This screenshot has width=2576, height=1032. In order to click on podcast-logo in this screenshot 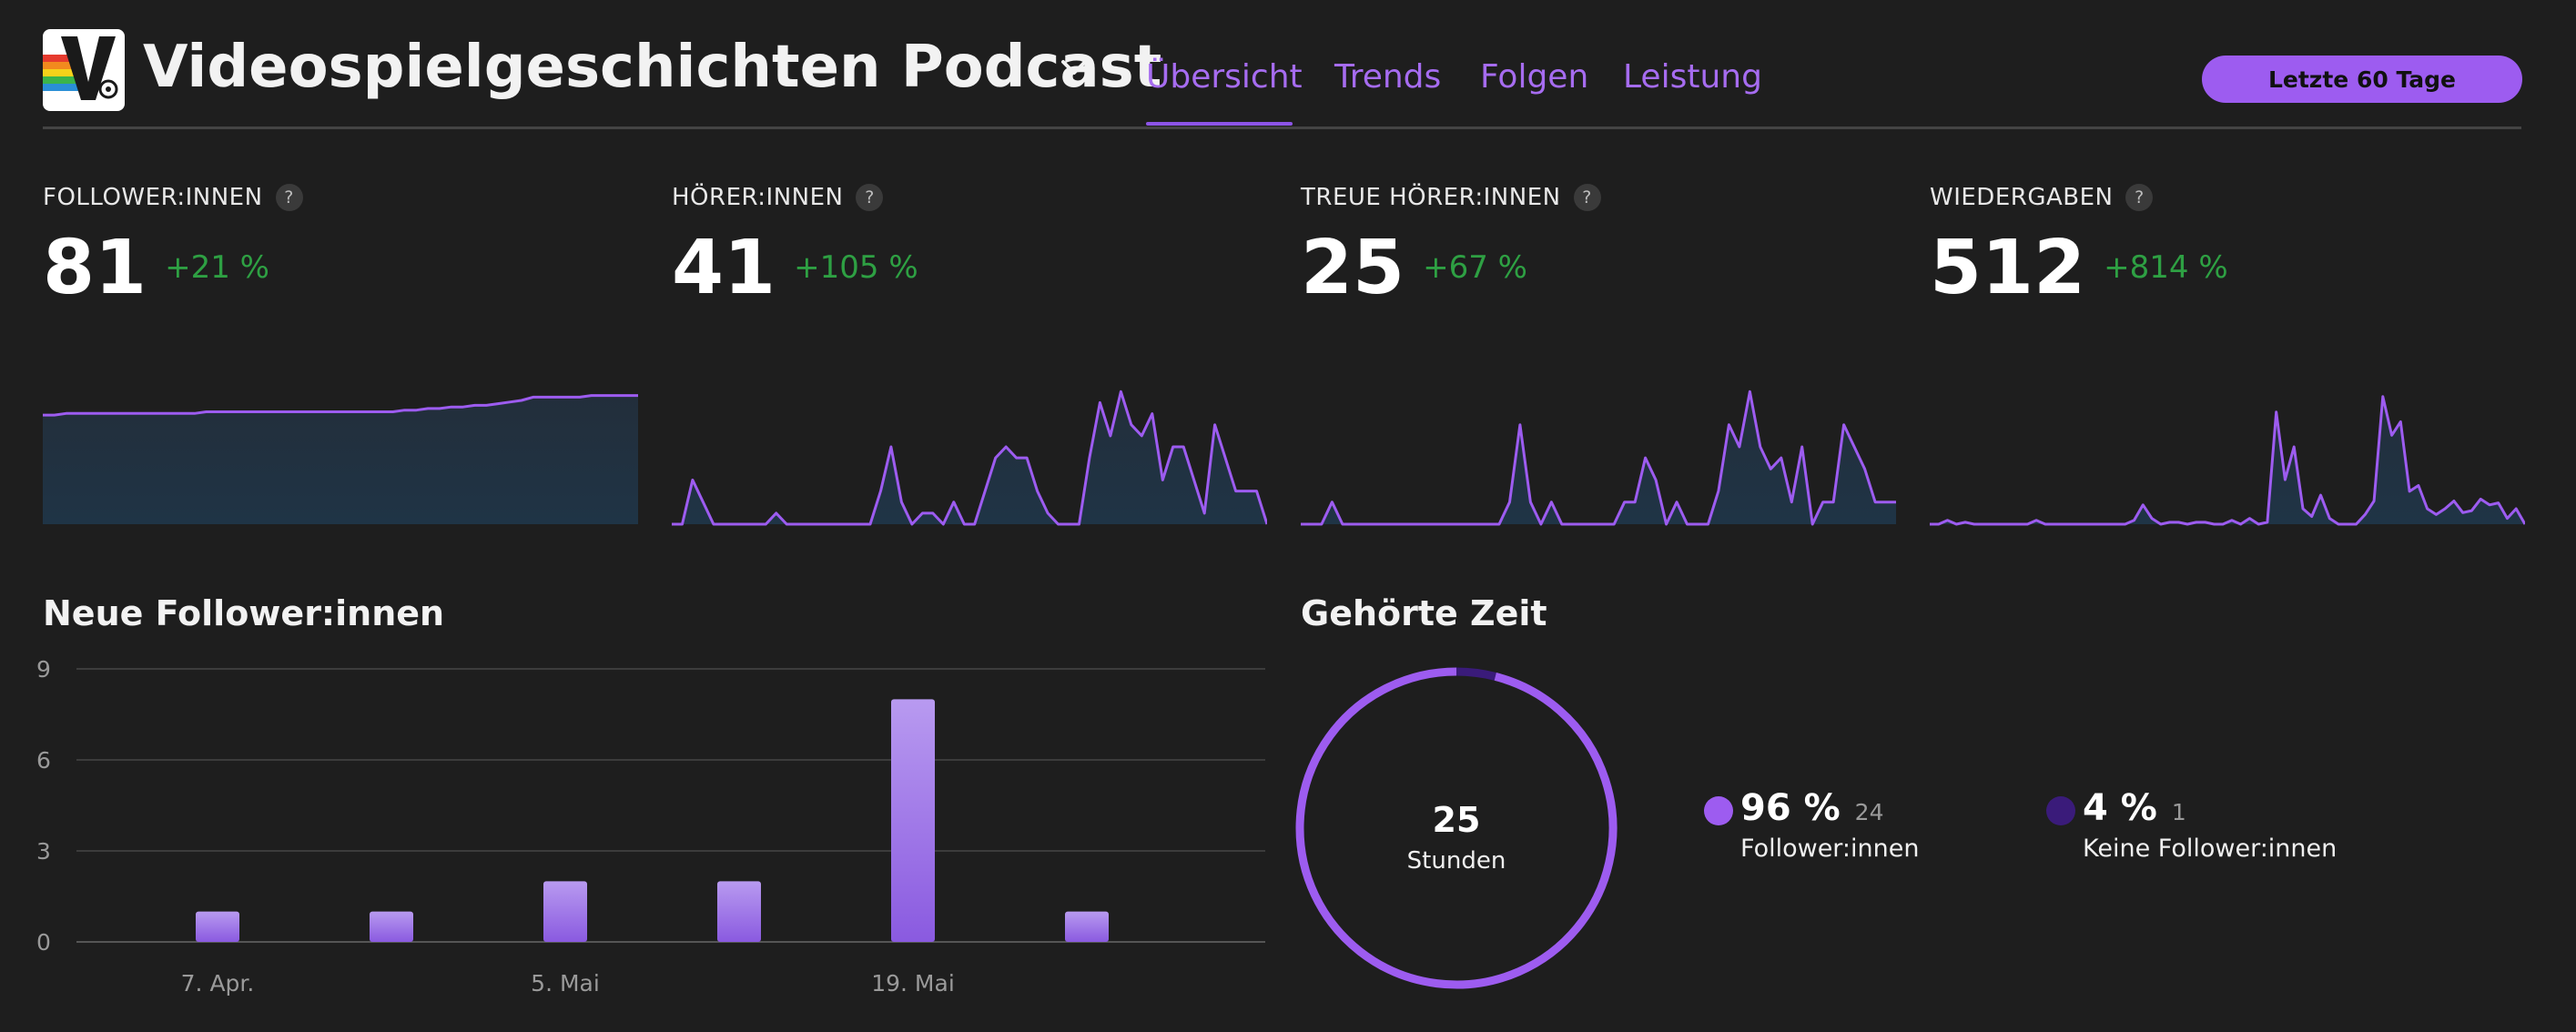, I will do `click(84, 70)`.